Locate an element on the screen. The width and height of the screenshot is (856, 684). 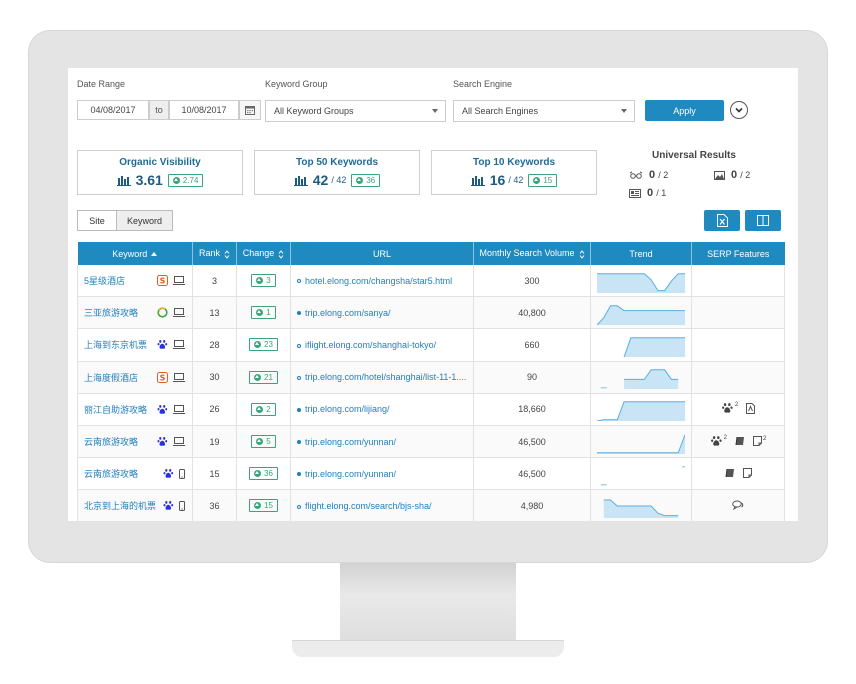
keyword-link: 5星级酒店 is located at coordinates (105, 281).